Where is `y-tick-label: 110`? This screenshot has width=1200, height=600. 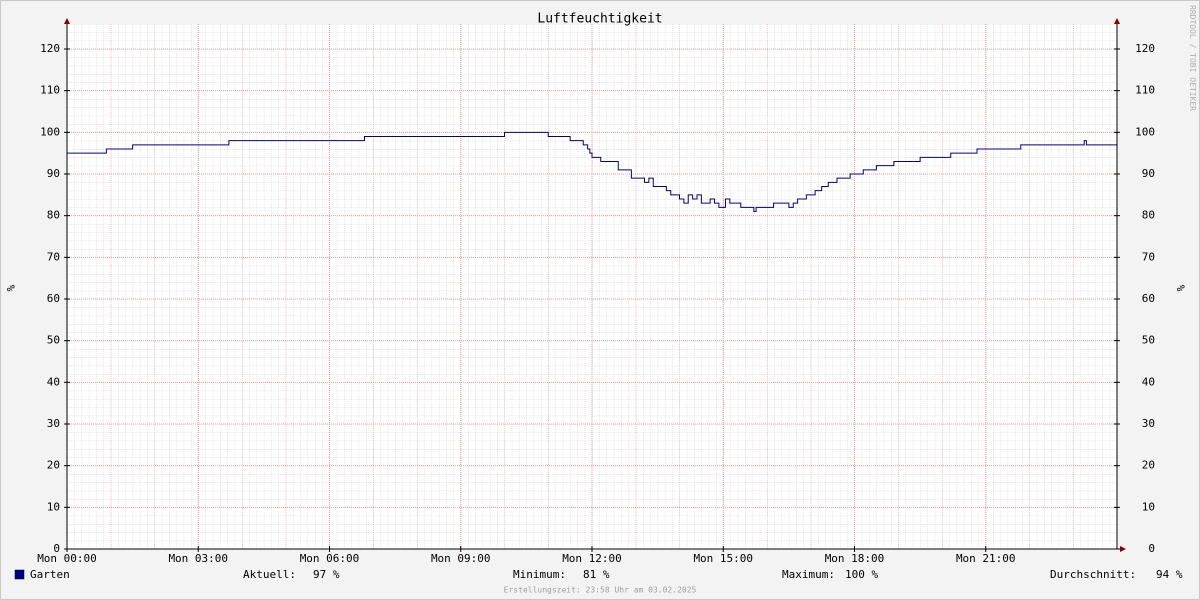 y-tick-label: 110 is located at coordinates (50, 90).